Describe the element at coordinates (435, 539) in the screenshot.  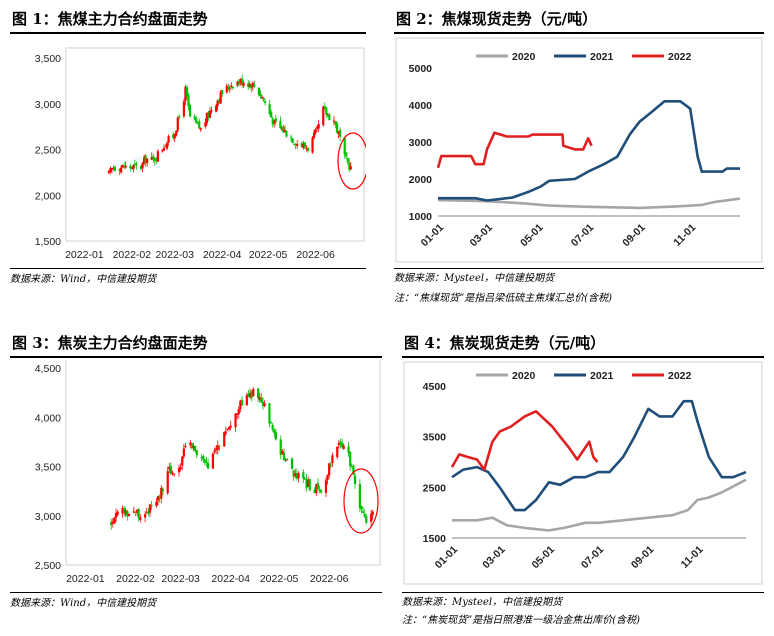
I see `y-tick-label: 1500` at that location.